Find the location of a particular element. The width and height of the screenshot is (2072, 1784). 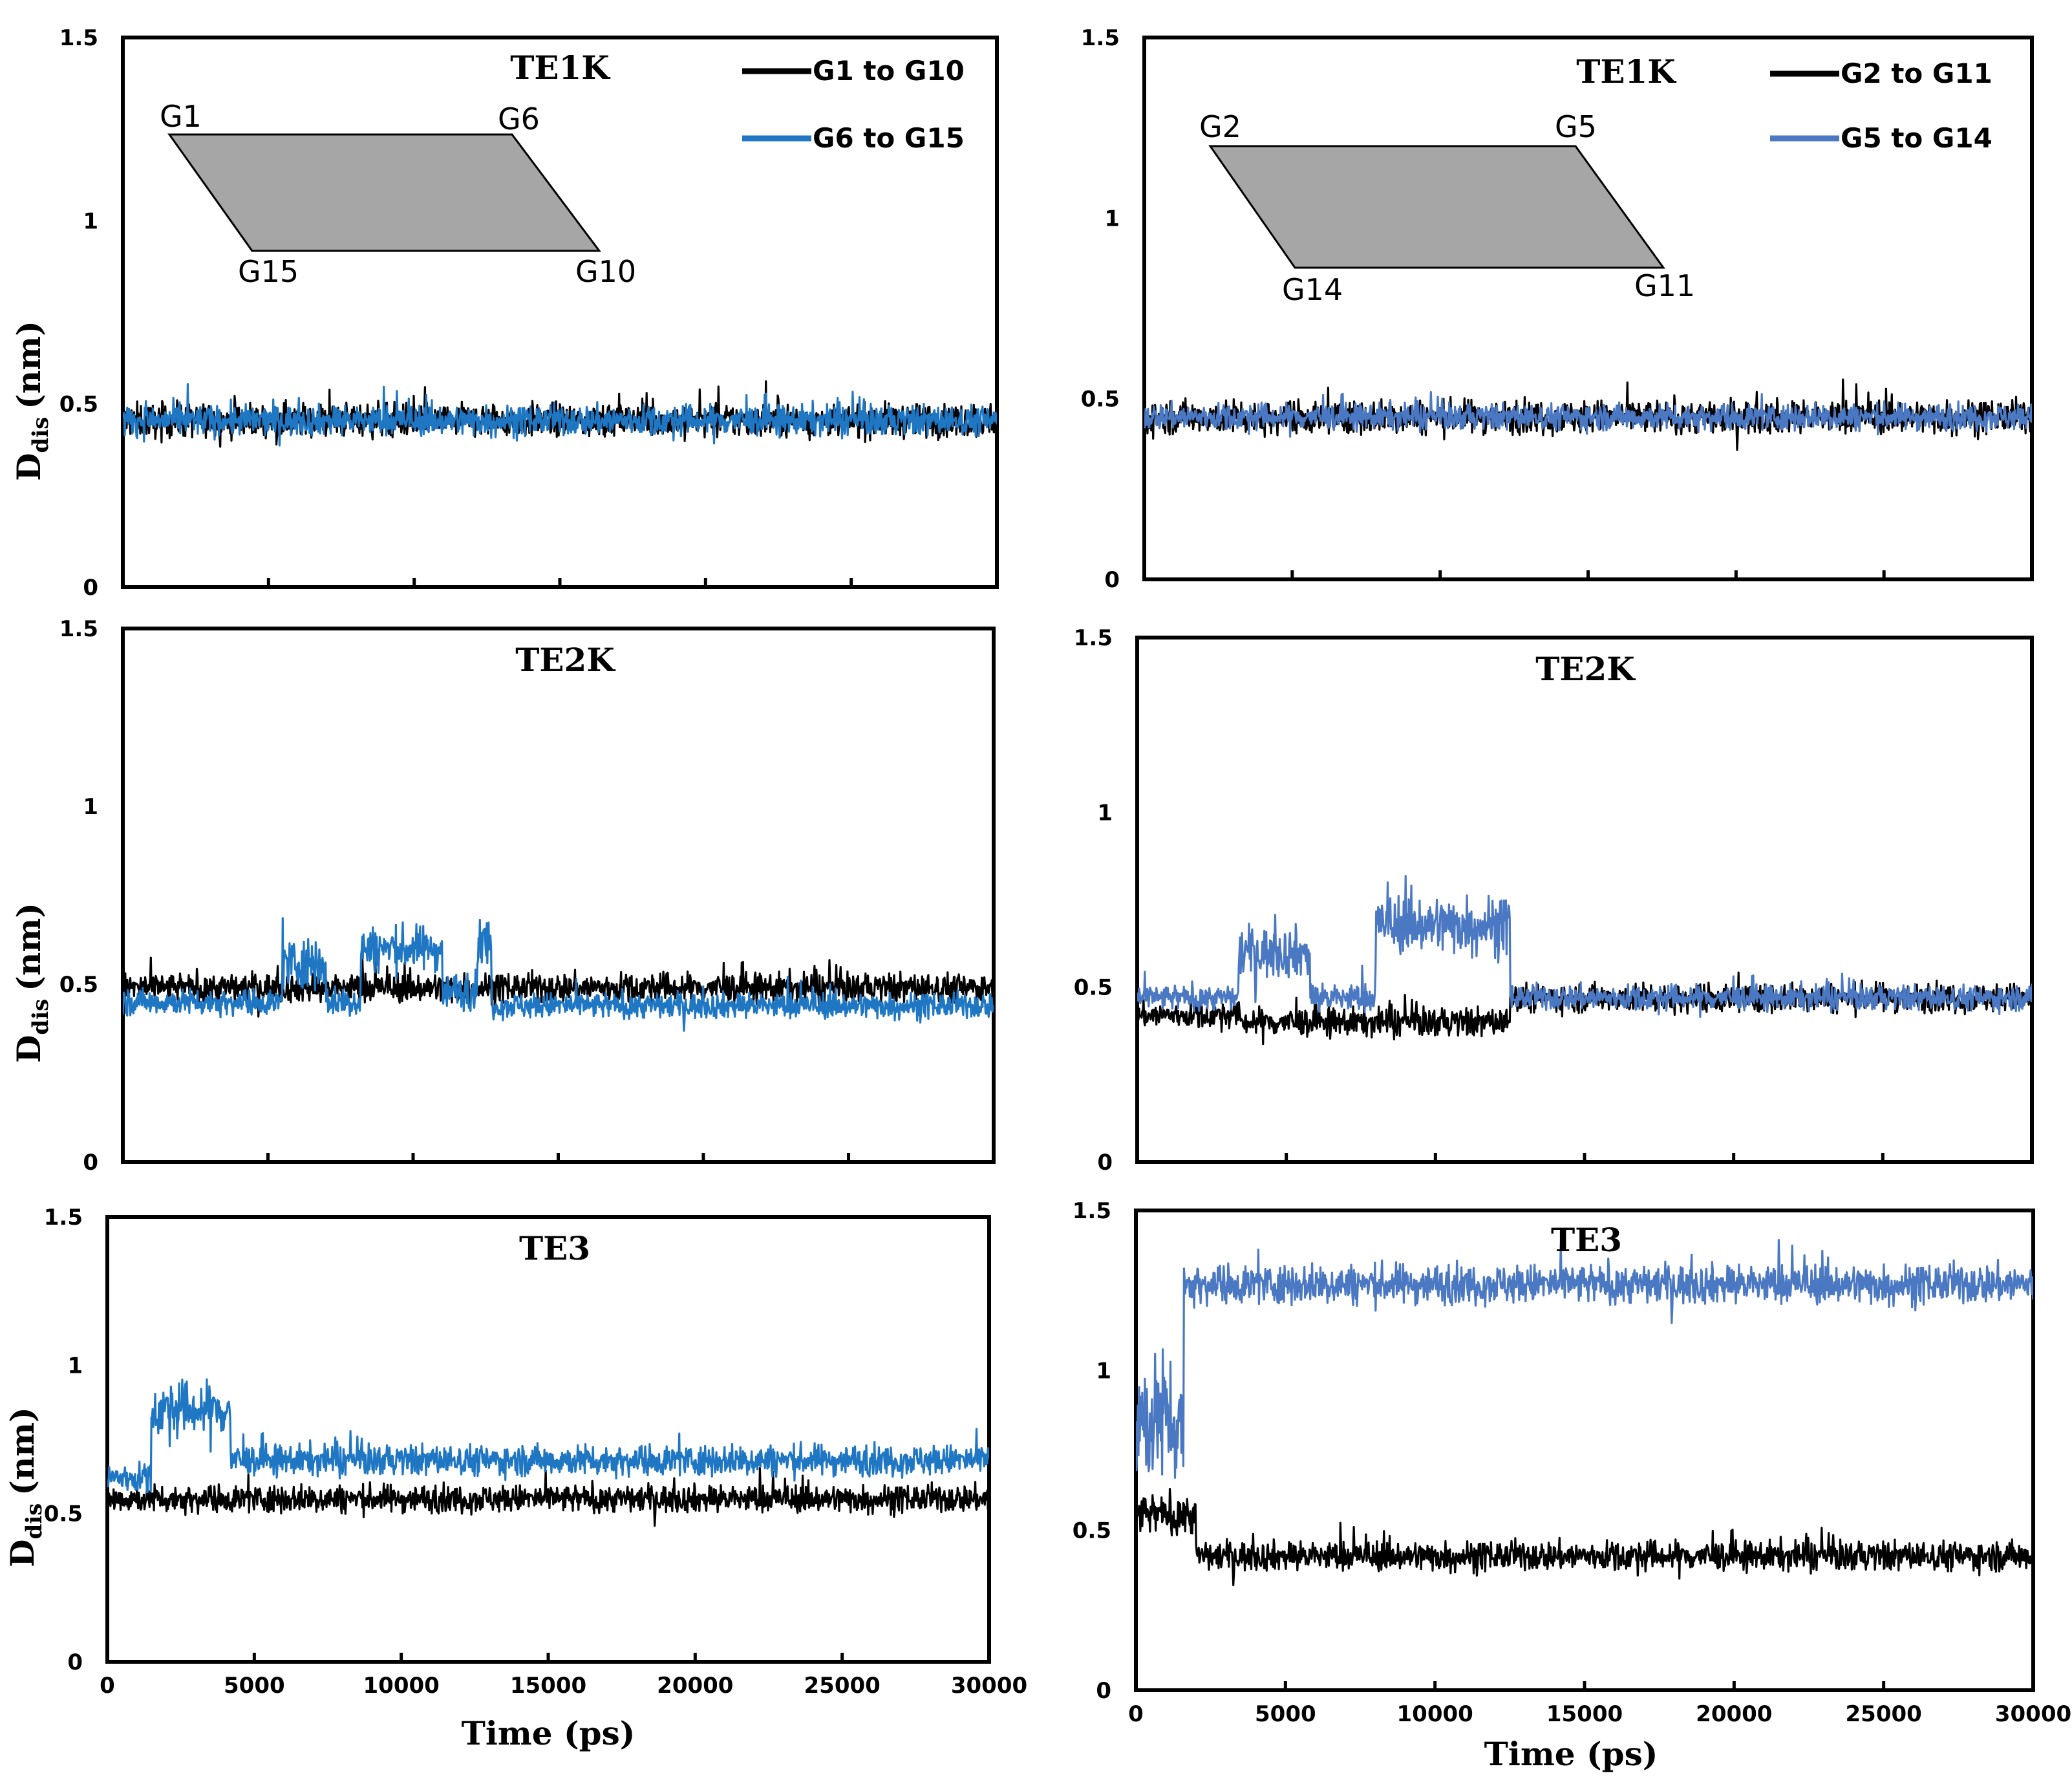

panel-te2k-left: 0 0.5 1 1.5 TE2K is located at coordinates (527, 896).